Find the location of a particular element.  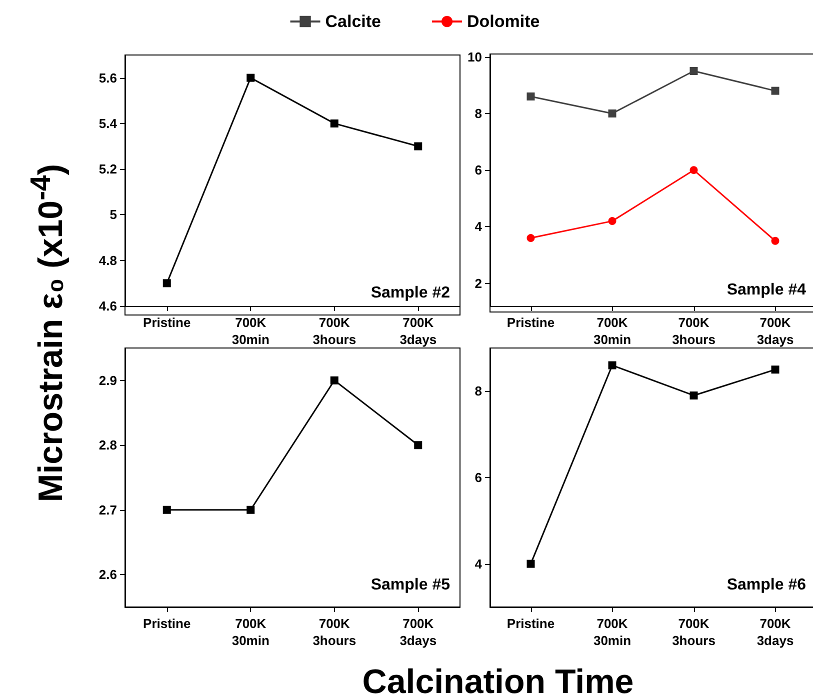

y-tick-label: 5 is located at coordinates (113, 214).